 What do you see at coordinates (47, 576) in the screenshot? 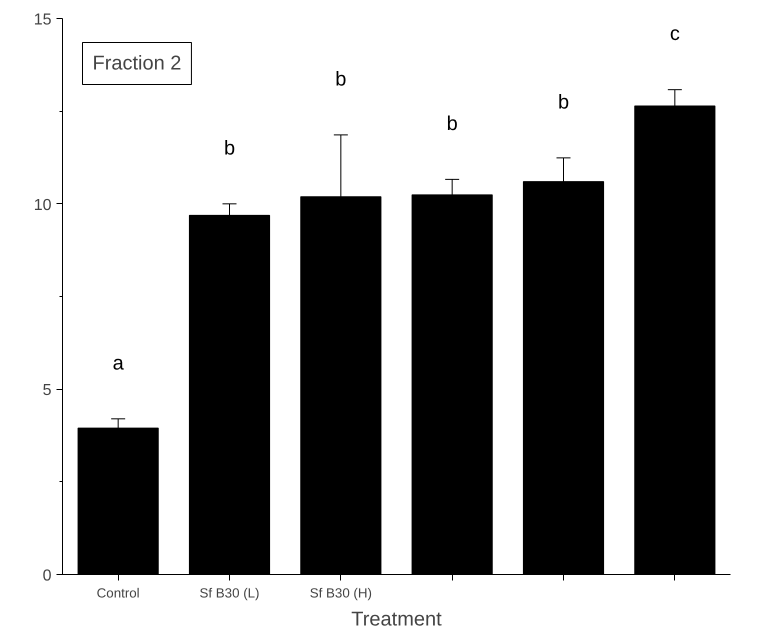
I see `y-tick-label: 0` at bounding box center [47, 576].